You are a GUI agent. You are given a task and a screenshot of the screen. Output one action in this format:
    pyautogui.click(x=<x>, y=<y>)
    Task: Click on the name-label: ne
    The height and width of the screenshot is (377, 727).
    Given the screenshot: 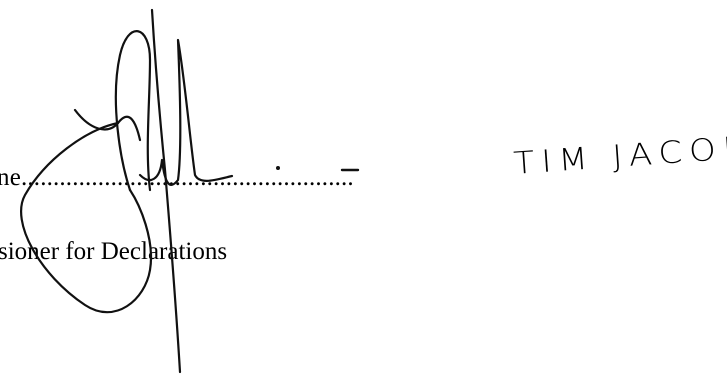 What is the action you would take?
    pyautogui.click(x=10, y=177)
    